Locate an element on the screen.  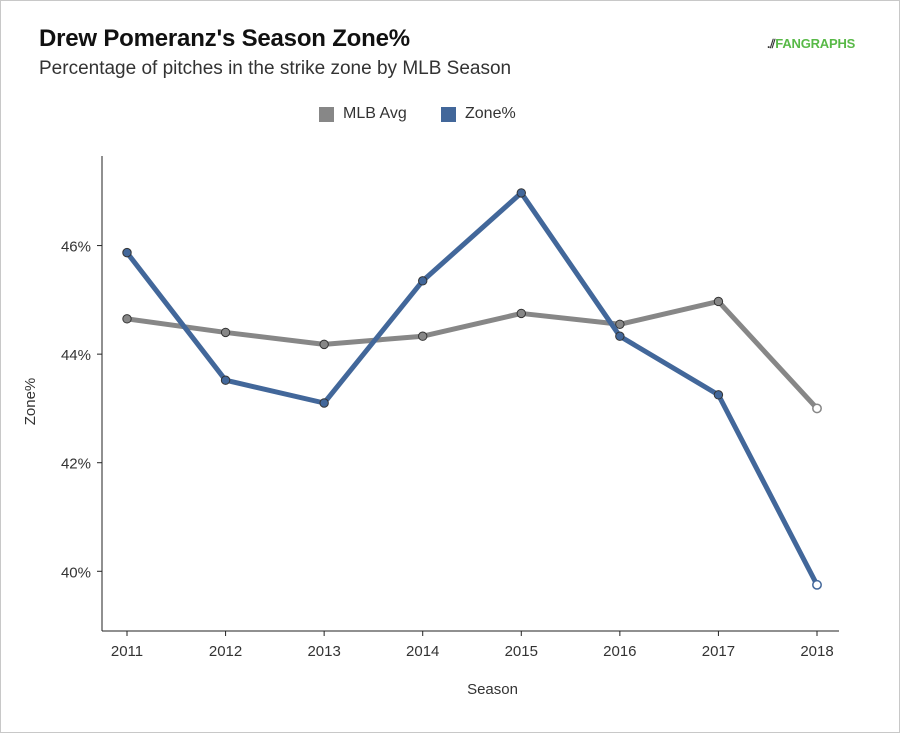
chart-legend: MLB Avg Zone% is located at coordinates (450, 114).